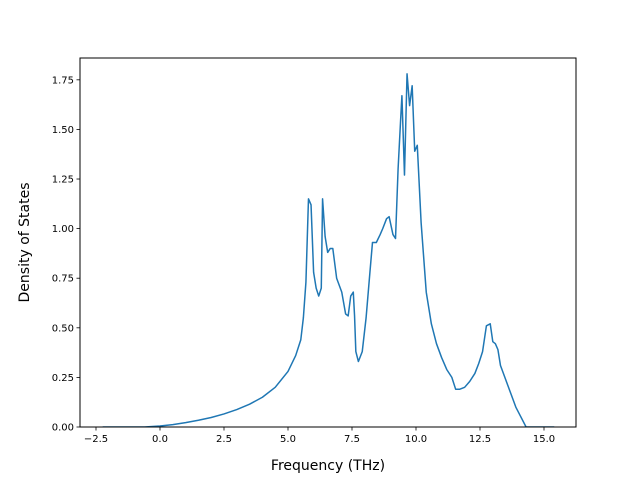 The height and width of the screenshot is (480, 640). What do you see at coordinates (352, 439) in the screenshot?
I see `x-tick-label: 7.5` at bounding box center [352, 439].